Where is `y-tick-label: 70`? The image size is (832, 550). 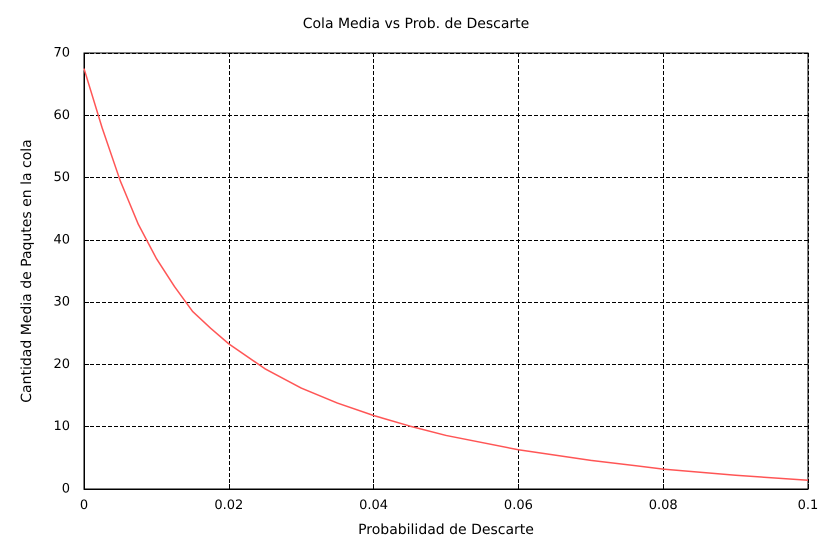 y-tick-label: 70 is located at coordinates (61, 53).